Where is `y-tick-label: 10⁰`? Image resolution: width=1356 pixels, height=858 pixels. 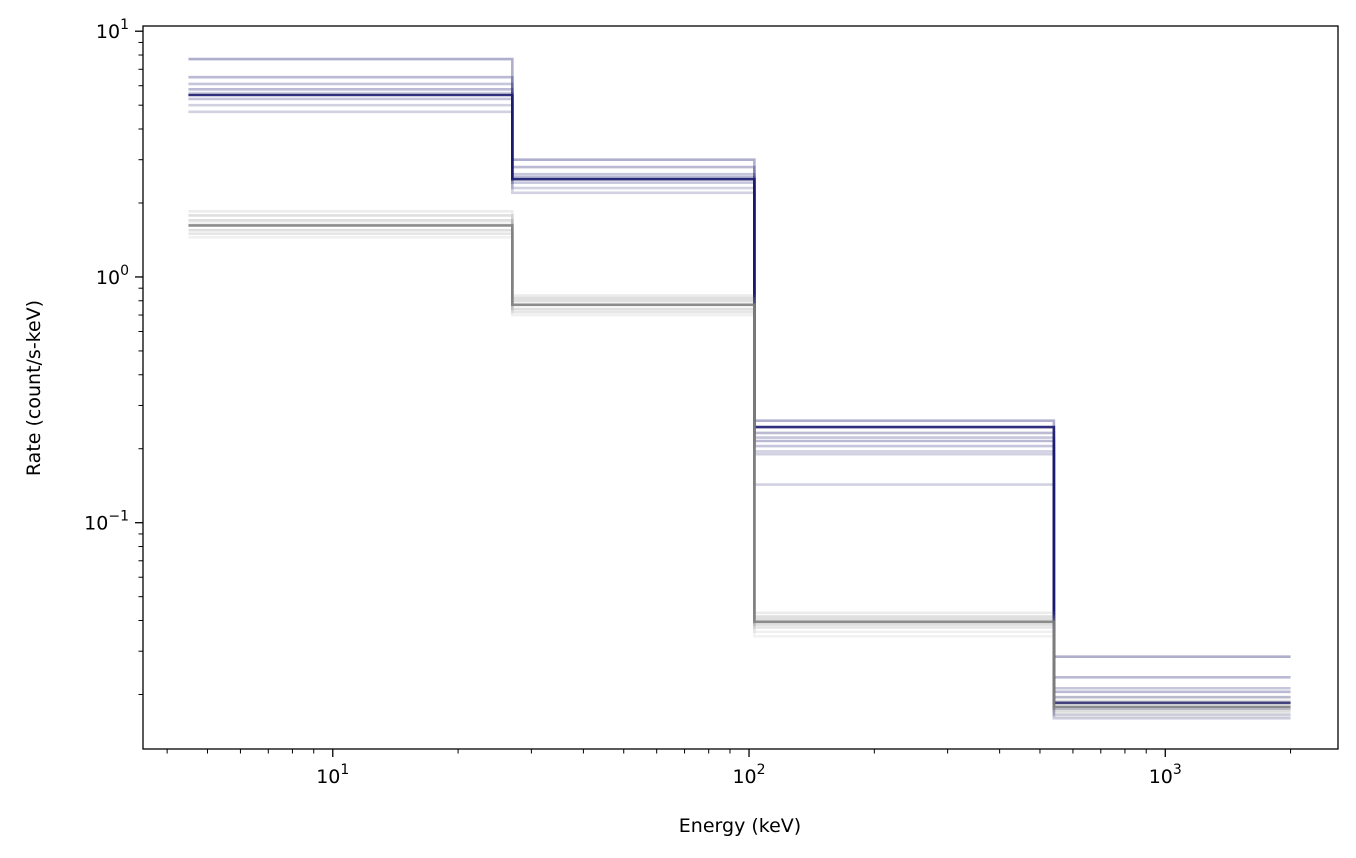 y-tick-label: 10⁰ is located at coordinates (112, 276).